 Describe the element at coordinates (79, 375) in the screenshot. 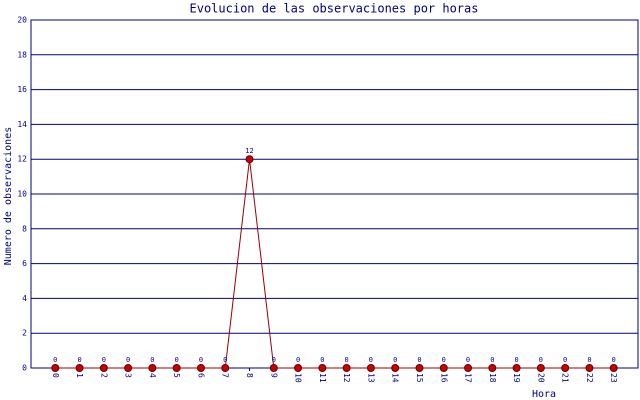

I see `x-tick-label: 1` at that location.